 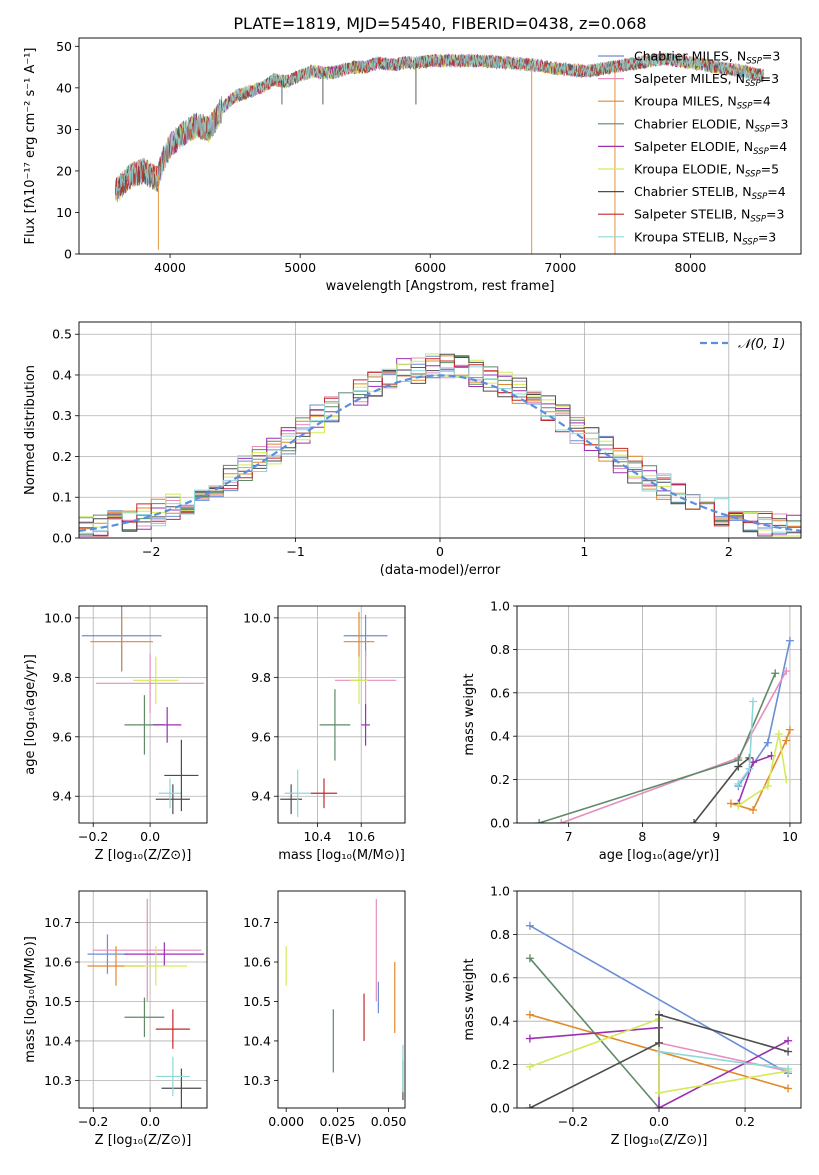 I want to click on x-tick-label: 9, so click(x=716, y=836).